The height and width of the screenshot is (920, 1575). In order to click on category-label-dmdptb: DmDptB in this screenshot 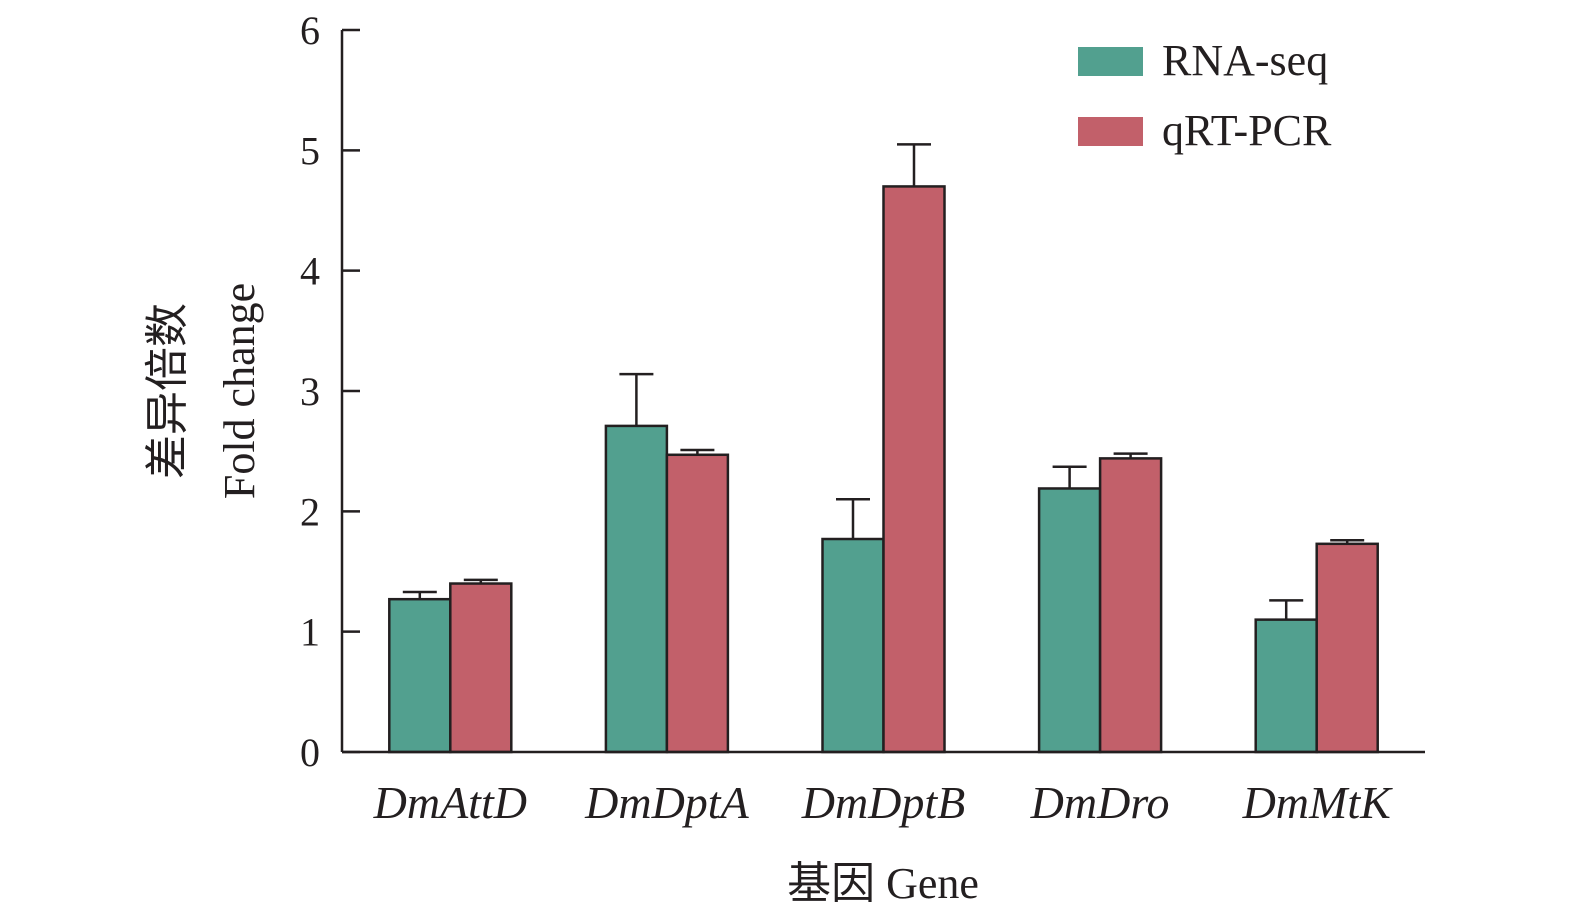, I will do `click(883, 802)`.